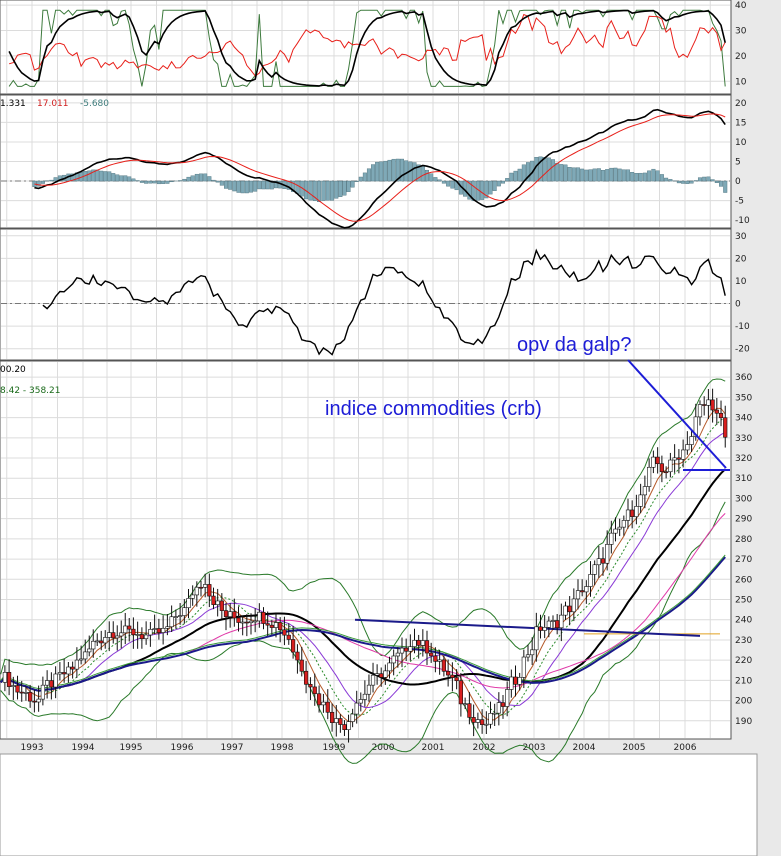  Describe the element at coordinates (743, 520) in the screenshot. I see `y-tick-label-price: 290` at that location.